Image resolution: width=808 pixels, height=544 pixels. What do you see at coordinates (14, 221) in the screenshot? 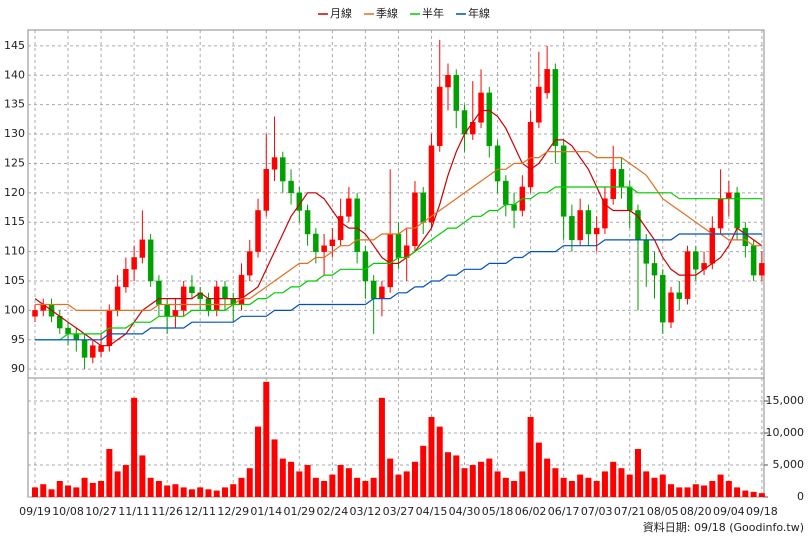
I see `y-tick-label: 115` at bounding box center [14, 221].